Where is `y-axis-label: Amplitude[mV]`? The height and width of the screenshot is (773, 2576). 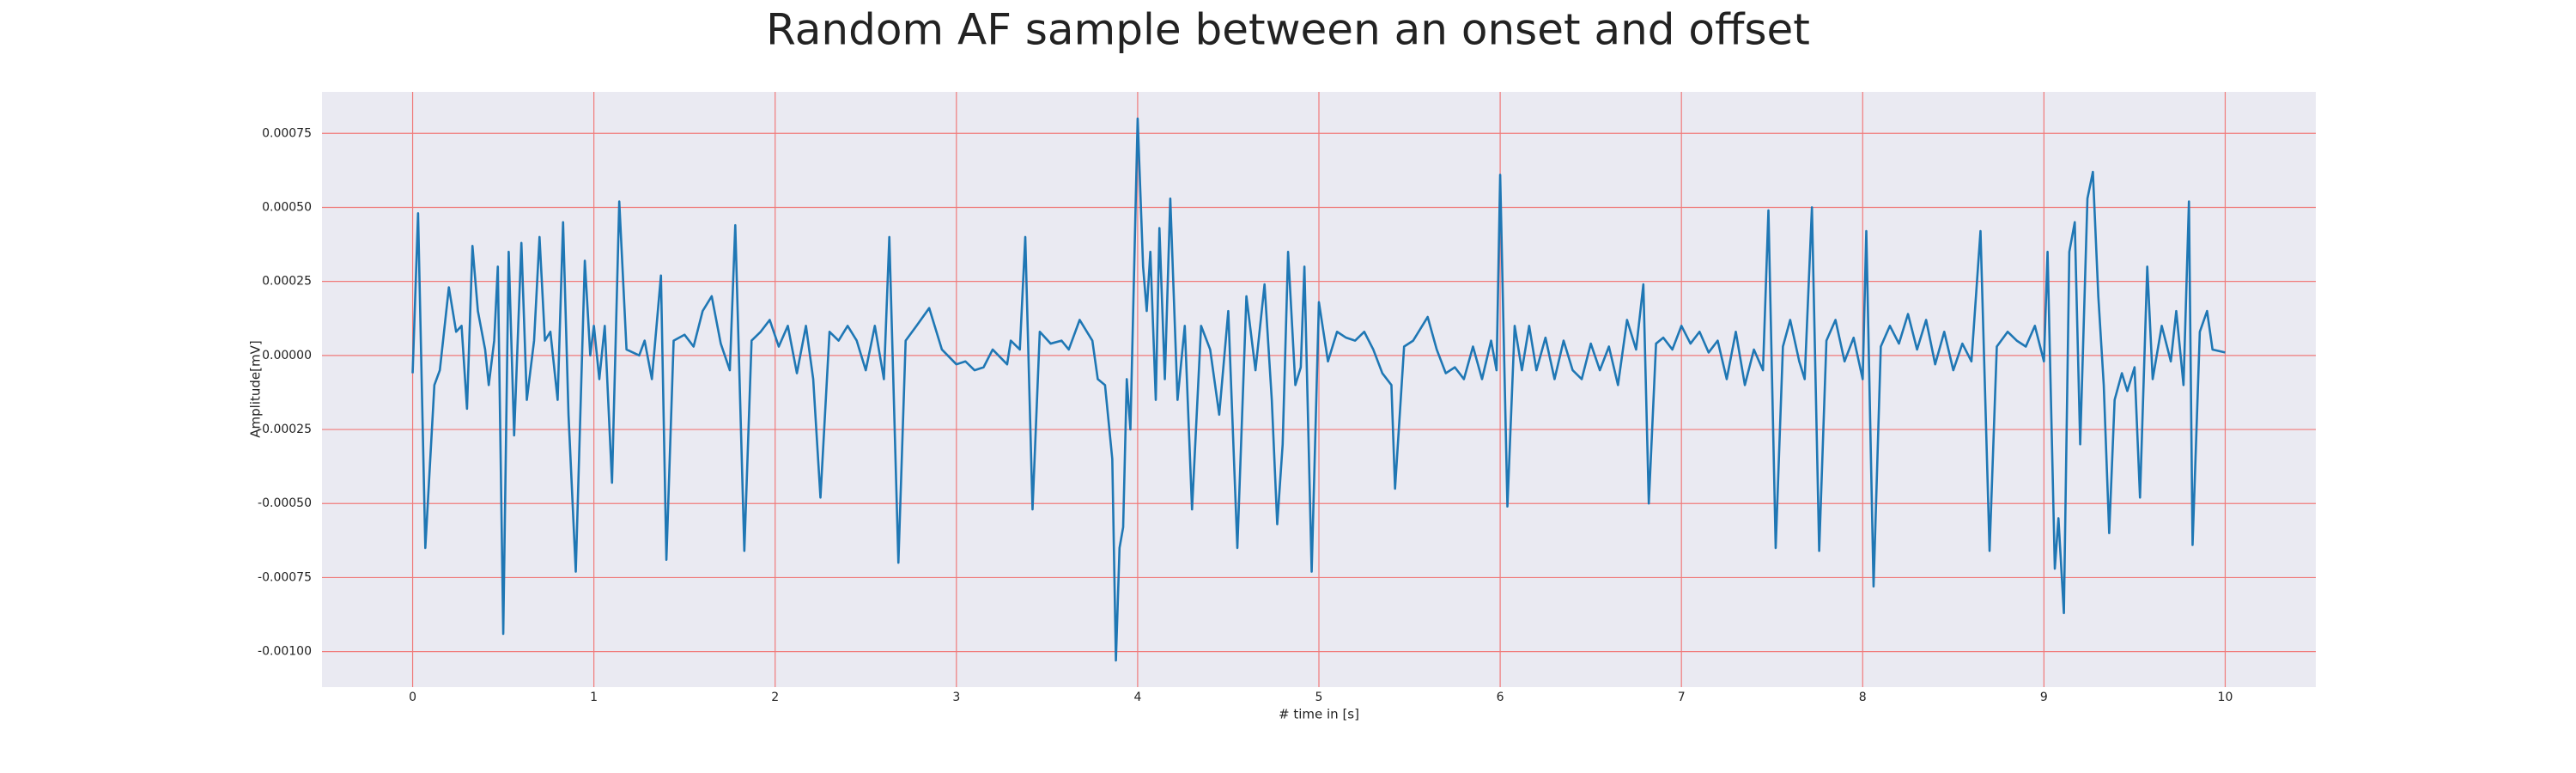 y-axis-label: Amplitude[mV] is located at coordinates (256, 388).